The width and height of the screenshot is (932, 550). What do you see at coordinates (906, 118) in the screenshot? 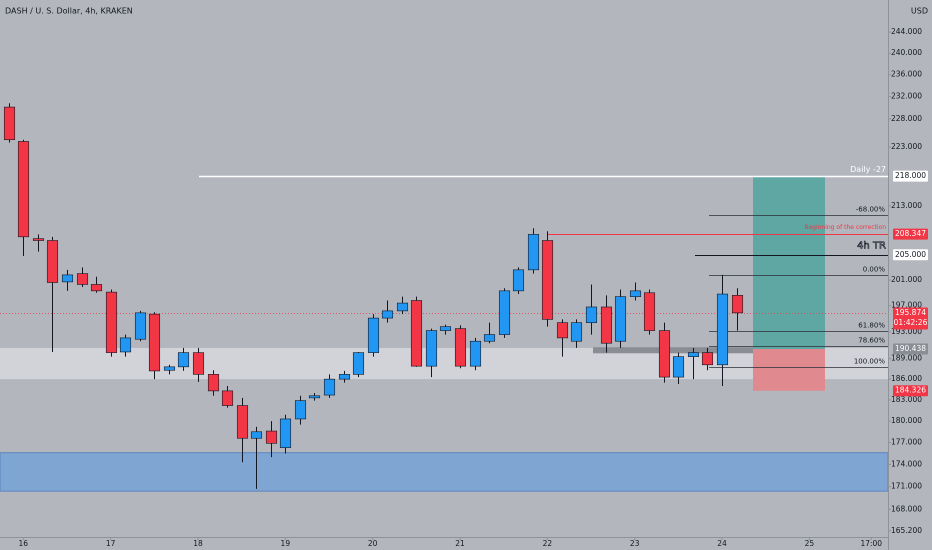
I see `y-tick-label: 228.000` at bounding box center [906, 118].